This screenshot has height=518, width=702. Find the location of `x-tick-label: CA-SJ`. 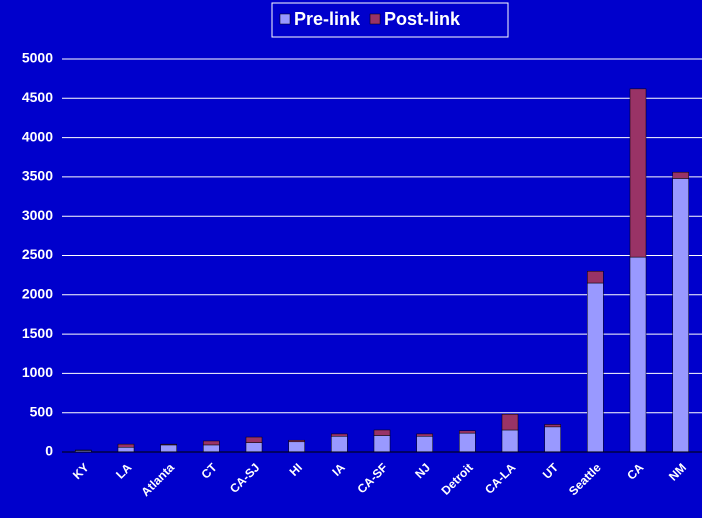

x-tick-label: CA-SJ is located at coordinates (244, 477).